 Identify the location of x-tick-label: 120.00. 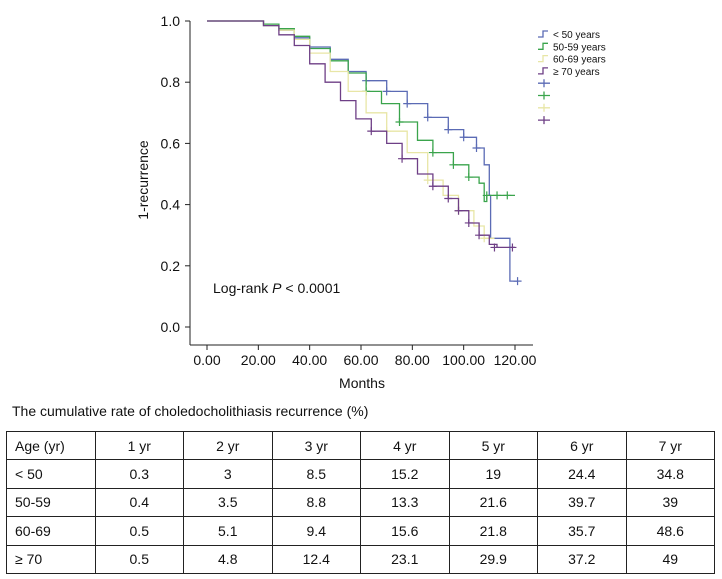
(515, 360).